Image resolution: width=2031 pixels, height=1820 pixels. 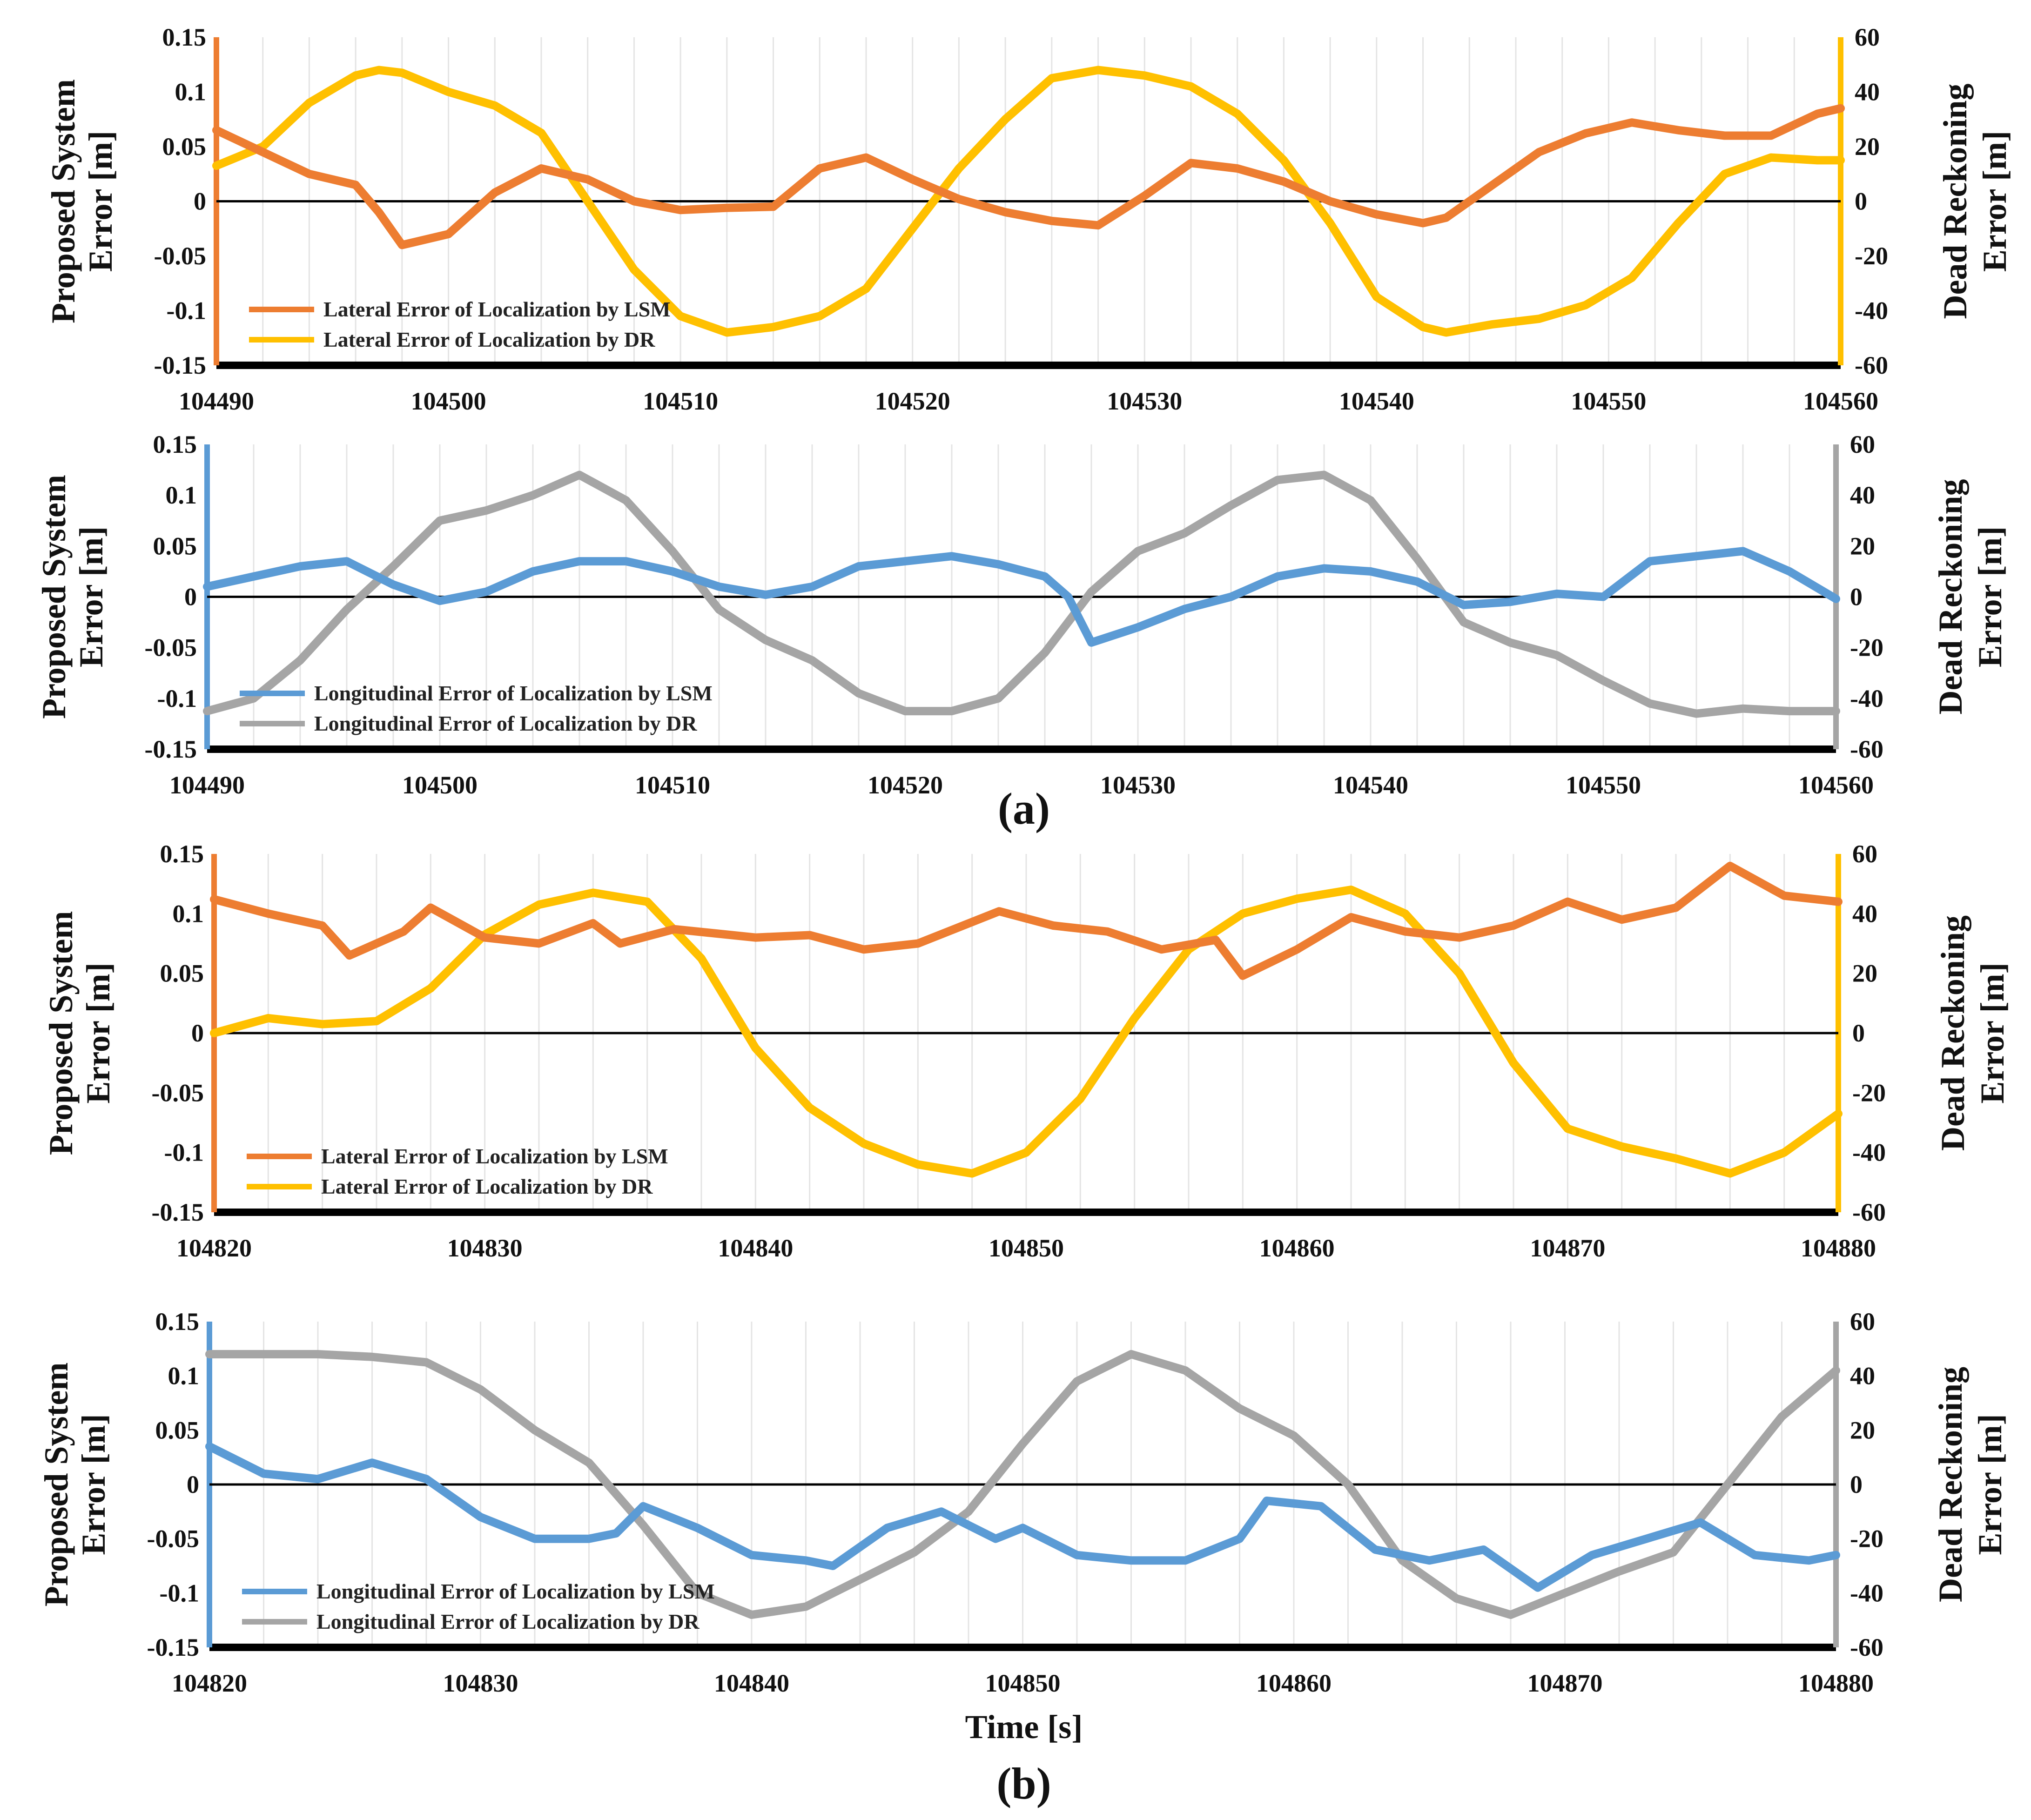 I want to click on x-tick-label: 104560, so click(x=1840, y=401).